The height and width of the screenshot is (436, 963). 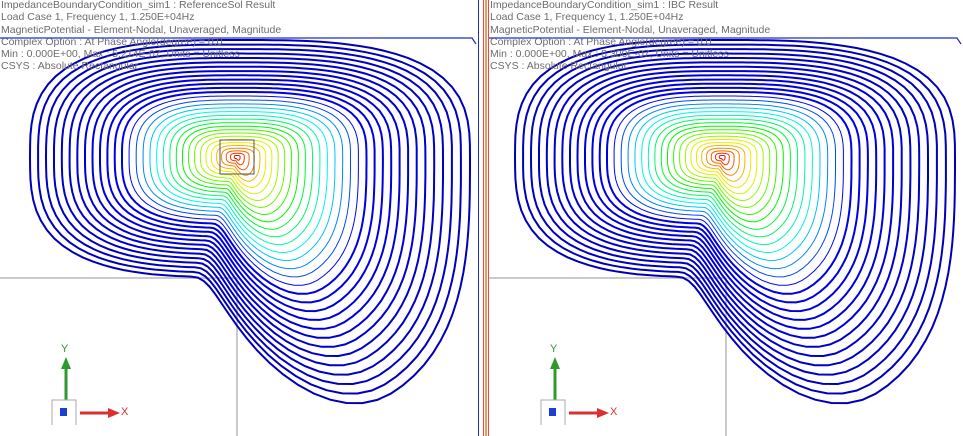 I want to click on viewport-splitter, so click(x=486, y=218).